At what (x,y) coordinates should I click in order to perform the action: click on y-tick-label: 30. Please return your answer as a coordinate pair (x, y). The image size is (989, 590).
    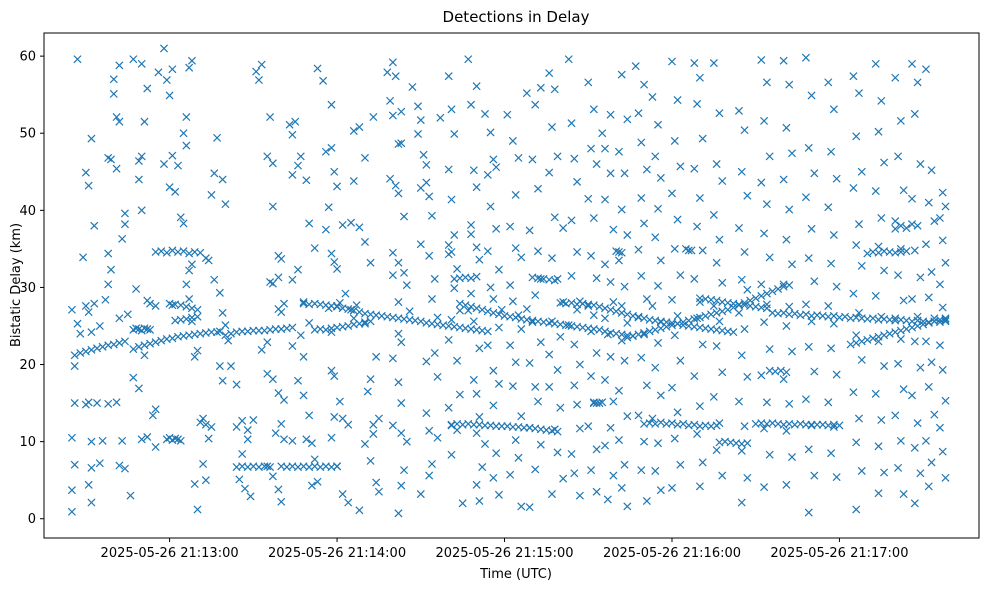
    Looking at the image, I should click on (27, 288).